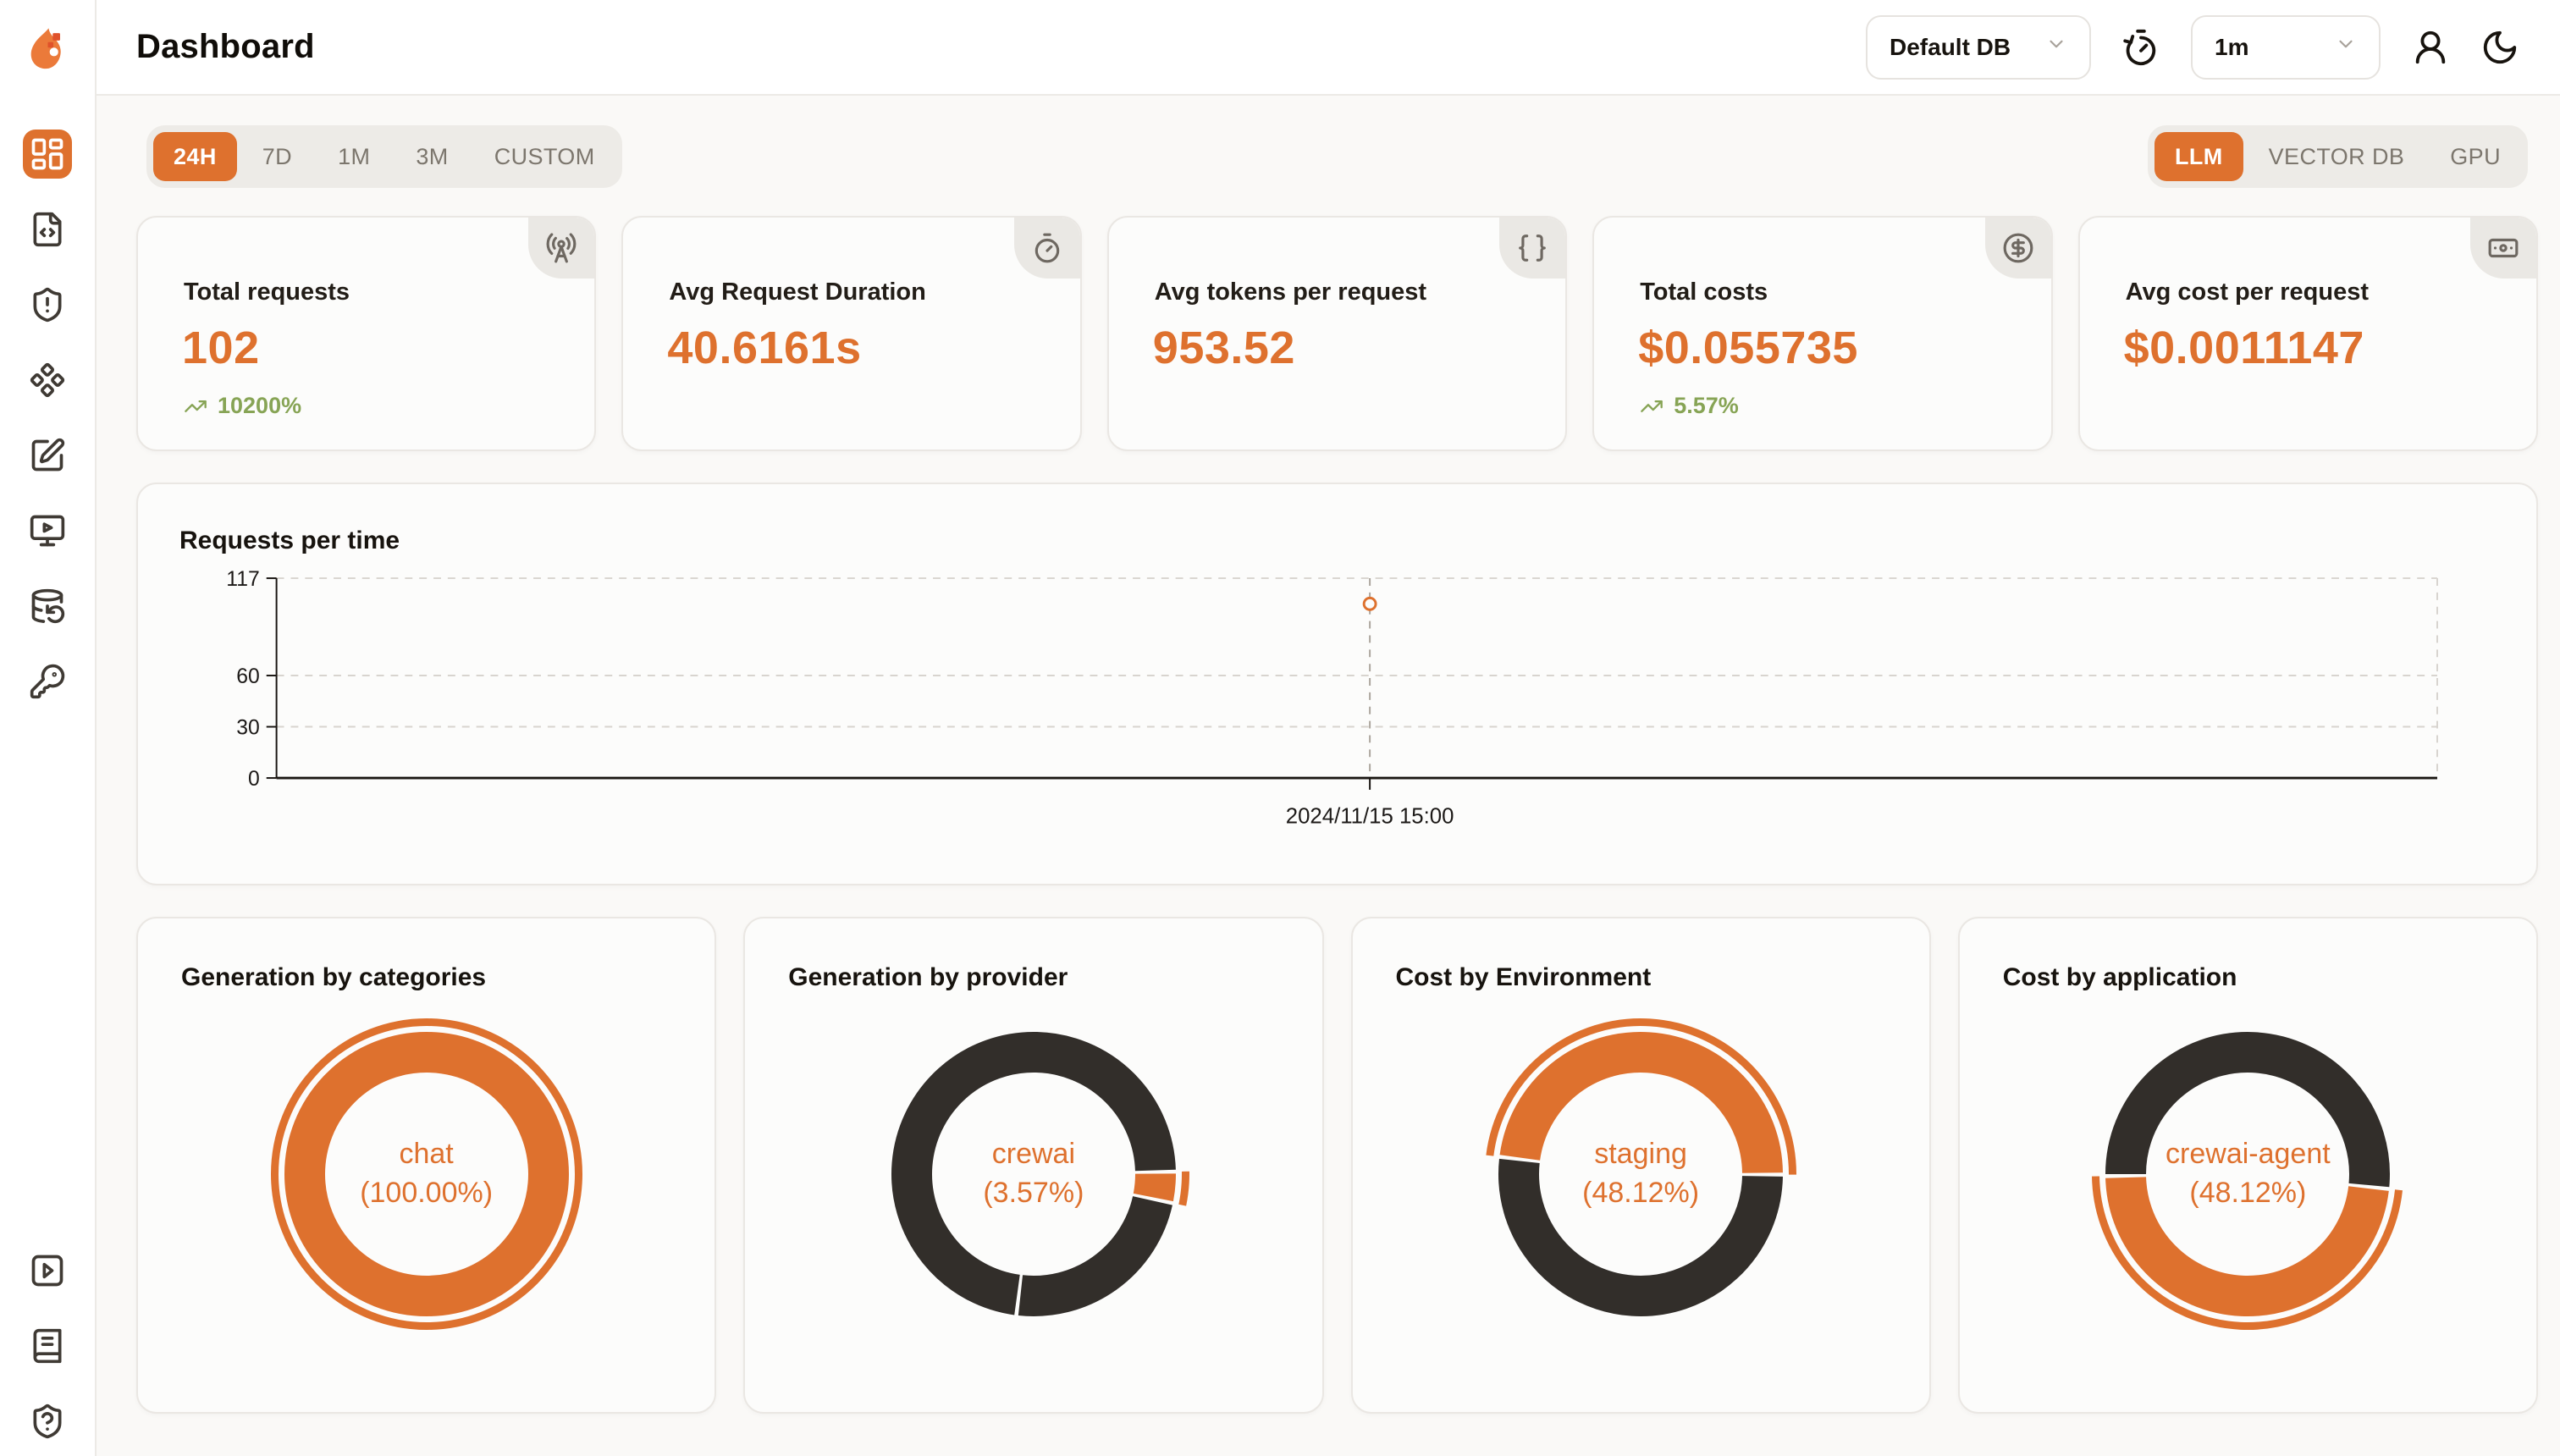 The height and width of the screenshot is (1456, 2560). Describe the element at coordinates (225, 46) in the screenshot. I see `page-title: Dashboard` at that location.